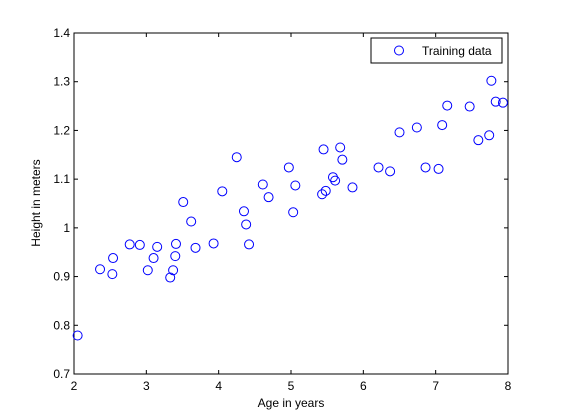 The height and width of the screenshot is (420, 566). Describe the element at coordinates (61, 374) in the screenshot. I see `y-tick-label: 0.7` at that location.